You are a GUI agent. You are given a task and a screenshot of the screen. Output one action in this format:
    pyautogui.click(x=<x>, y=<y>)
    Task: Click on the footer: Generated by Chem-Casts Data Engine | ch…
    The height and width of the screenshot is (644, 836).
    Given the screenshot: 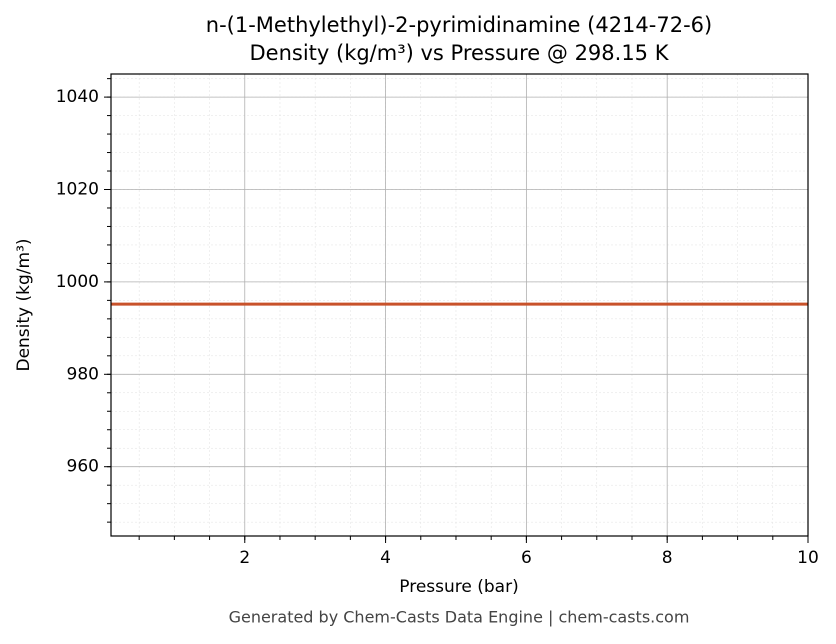 What is the action you would take?
    pyautogui.click(x=459, y=617)
    